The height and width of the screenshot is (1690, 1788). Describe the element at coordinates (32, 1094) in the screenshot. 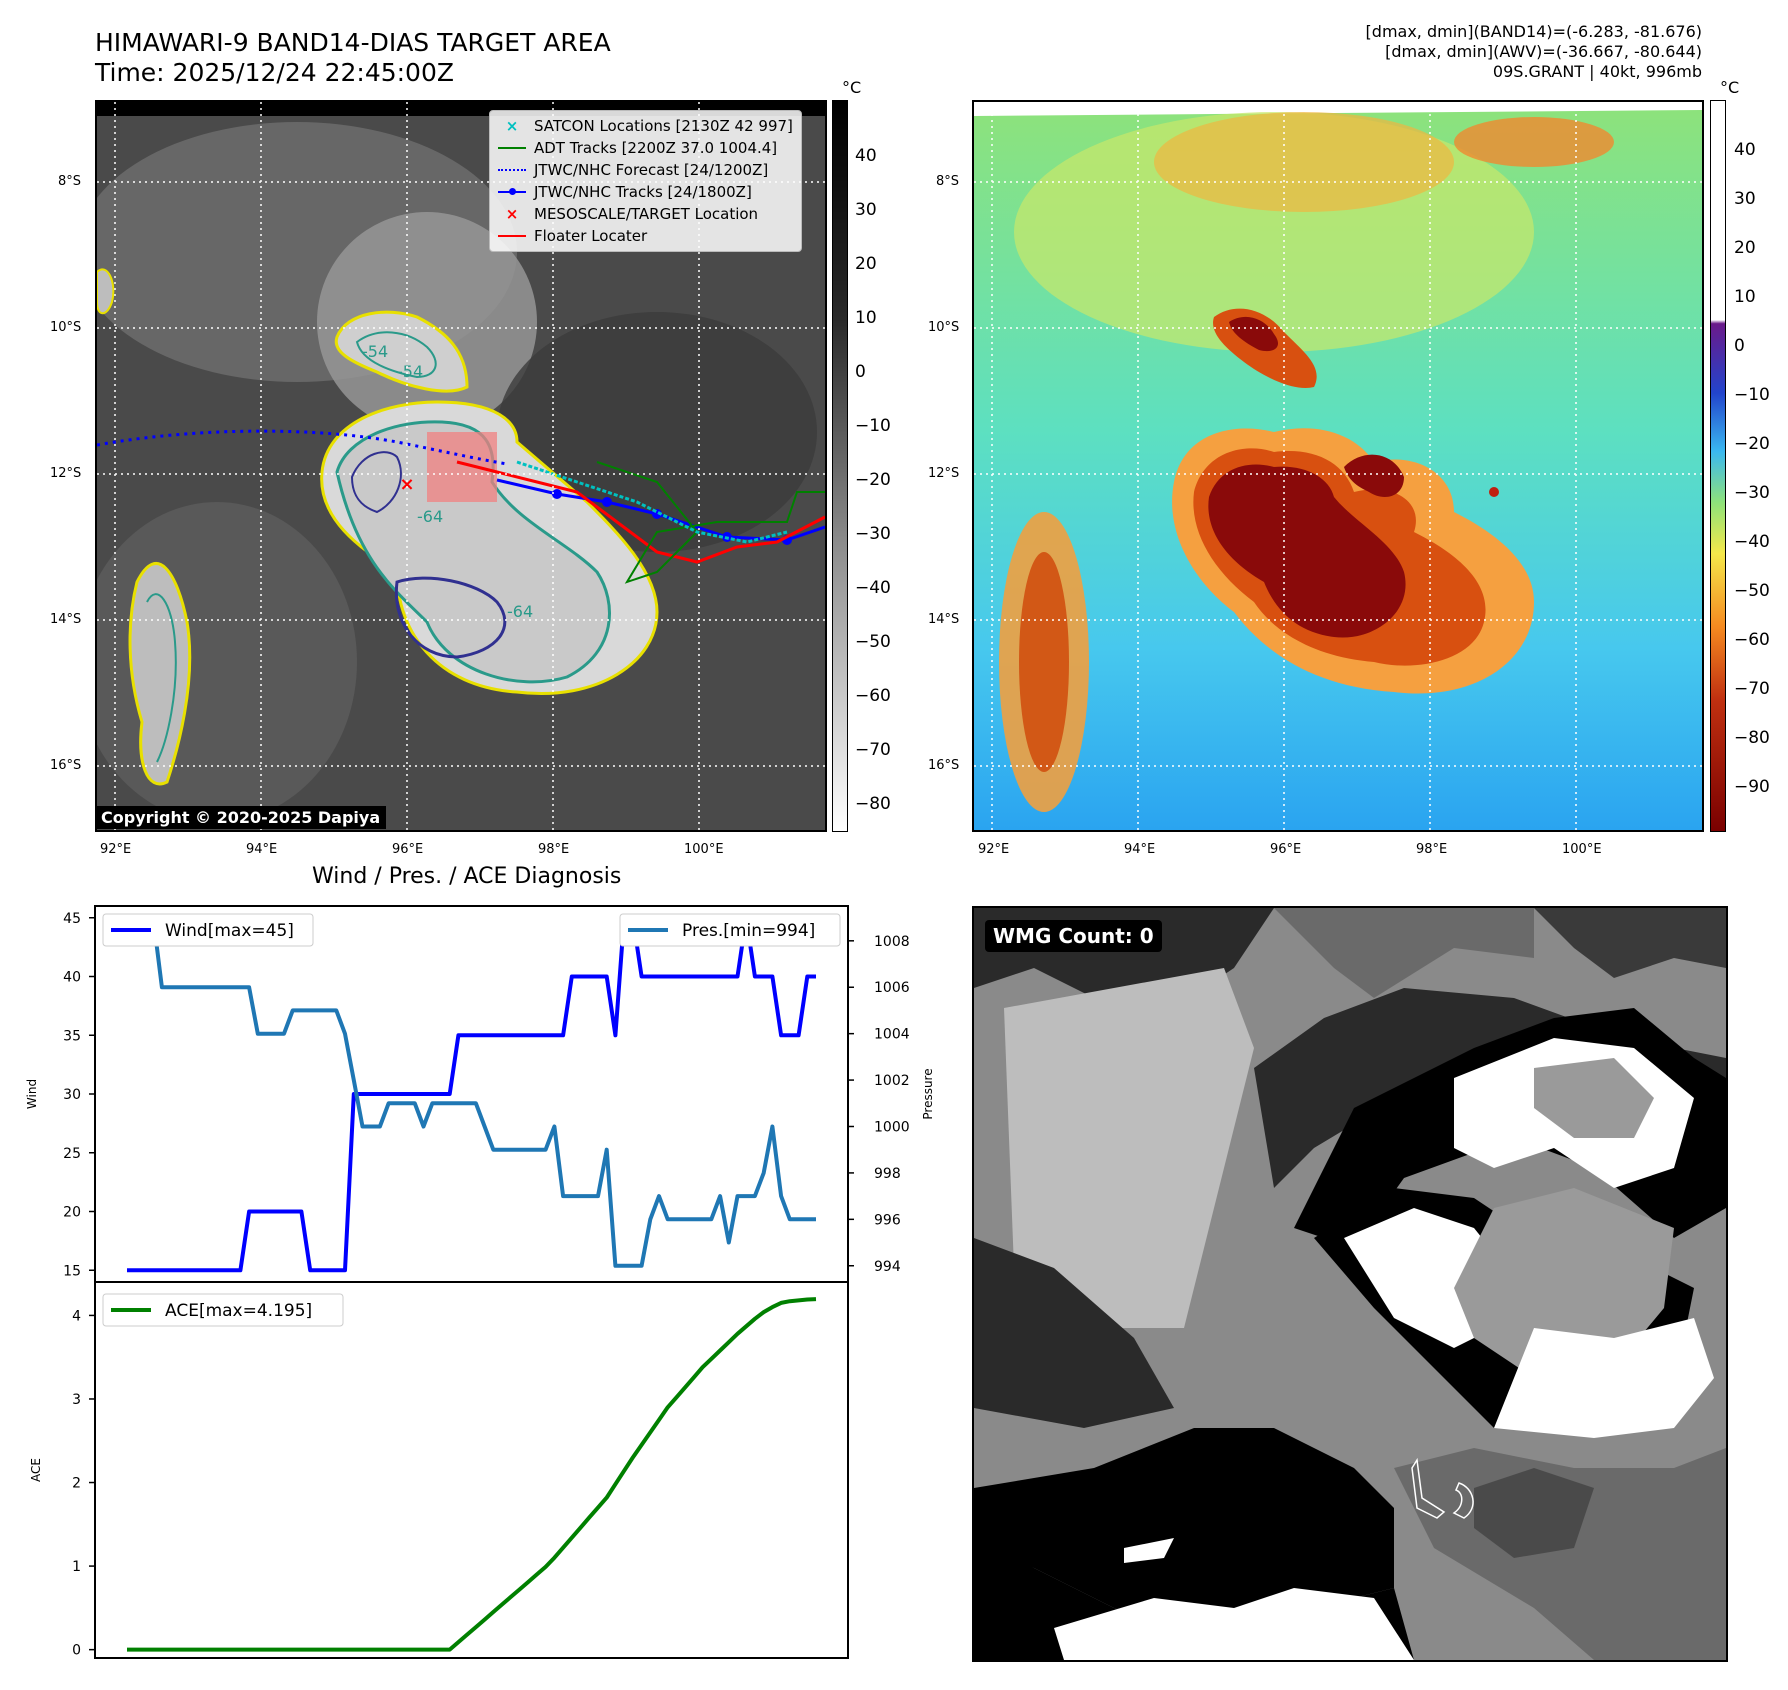

I see `wind-axis-label: Wind` at that location.